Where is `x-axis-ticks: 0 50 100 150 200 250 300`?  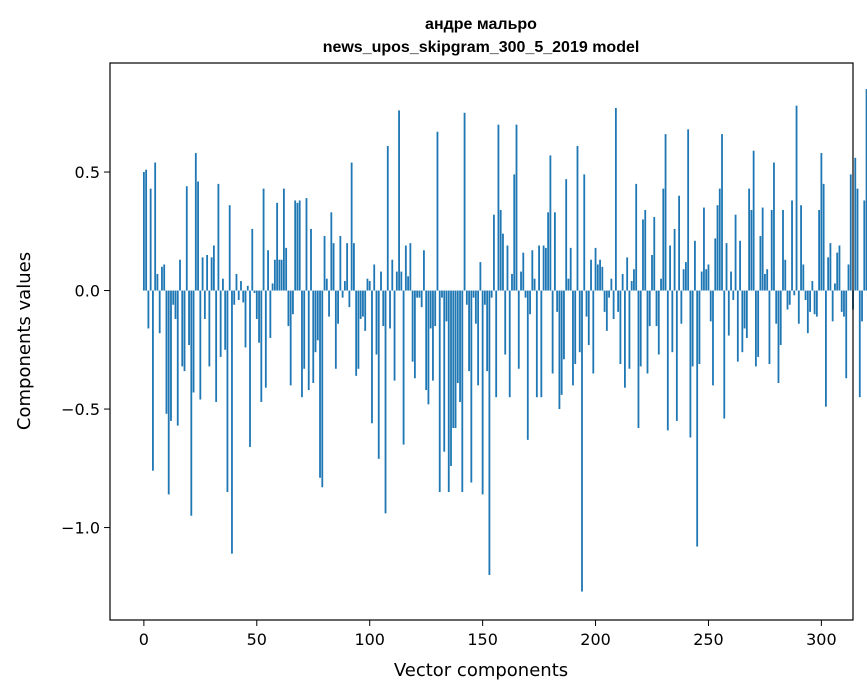
x-axis-ticks: 0 50 100 150 200 250 300 is located at coordinates (488, 634).